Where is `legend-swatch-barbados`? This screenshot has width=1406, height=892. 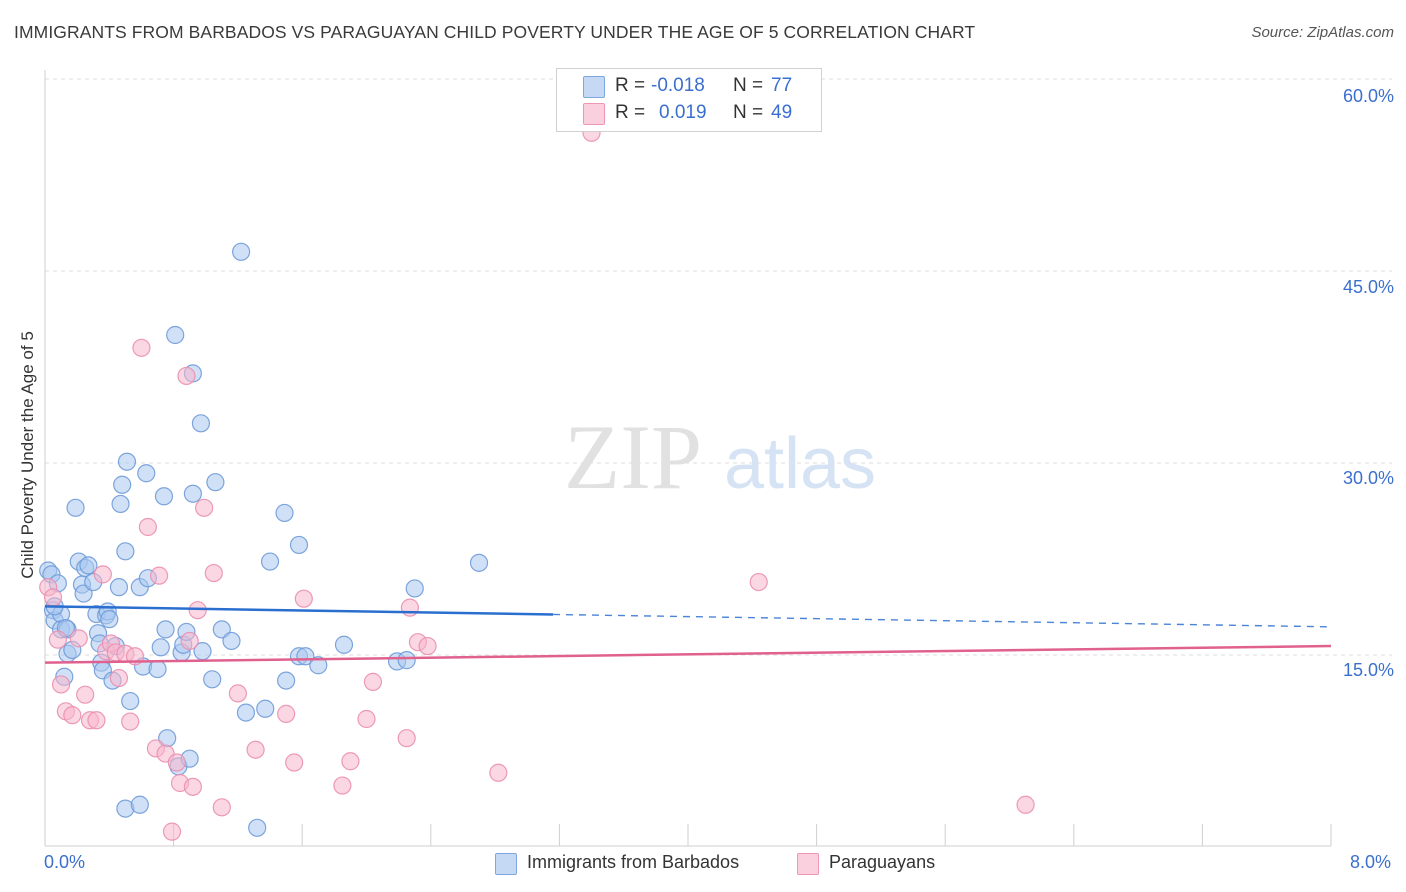 legend-swatch-barbados is located at coordinates (594, 87).